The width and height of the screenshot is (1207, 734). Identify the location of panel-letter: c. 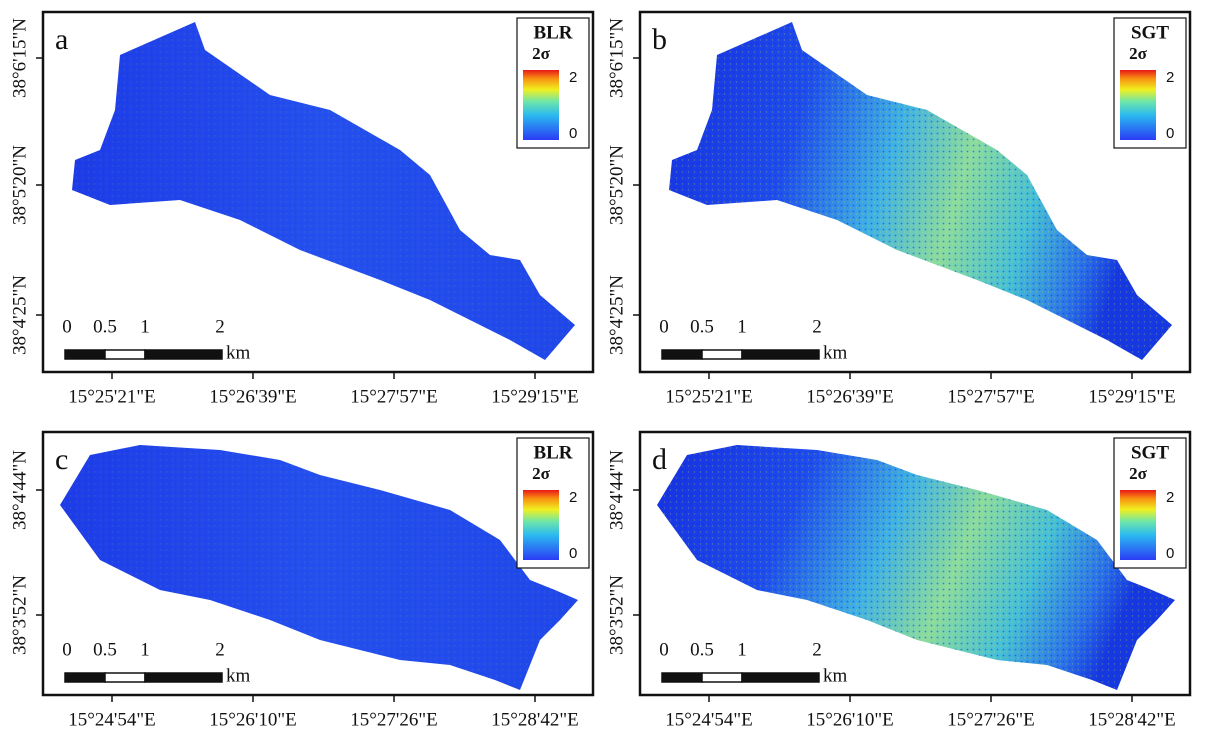
(61, 459).